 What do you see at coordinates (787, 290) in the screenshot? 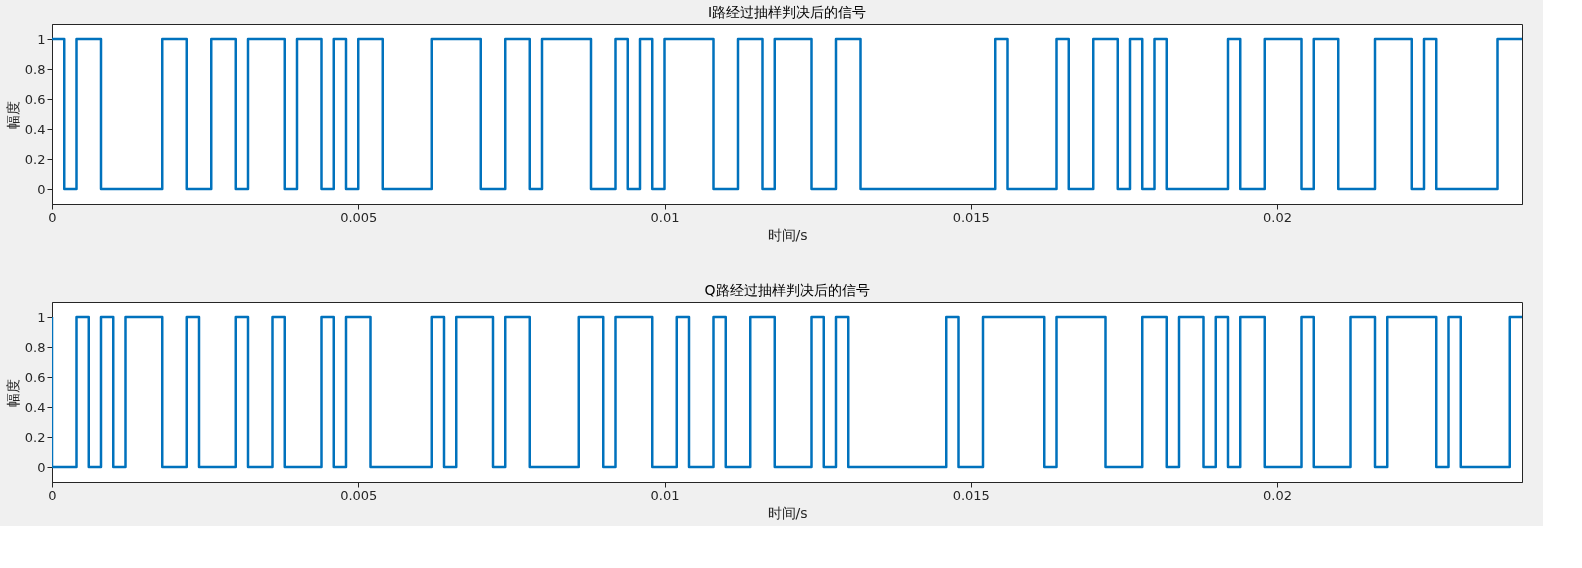
I see `chart-title: Q路经过抽样判决后的信号` at bounding box center [787, 290].